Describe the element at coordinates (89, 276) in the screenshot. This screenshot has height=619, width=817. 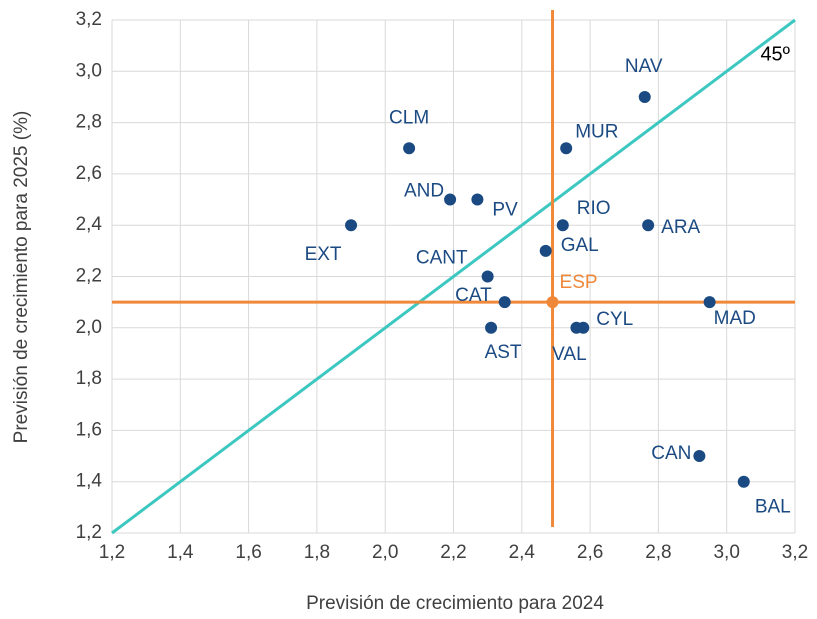
I see `y-tick-label: 2,2` at that location.